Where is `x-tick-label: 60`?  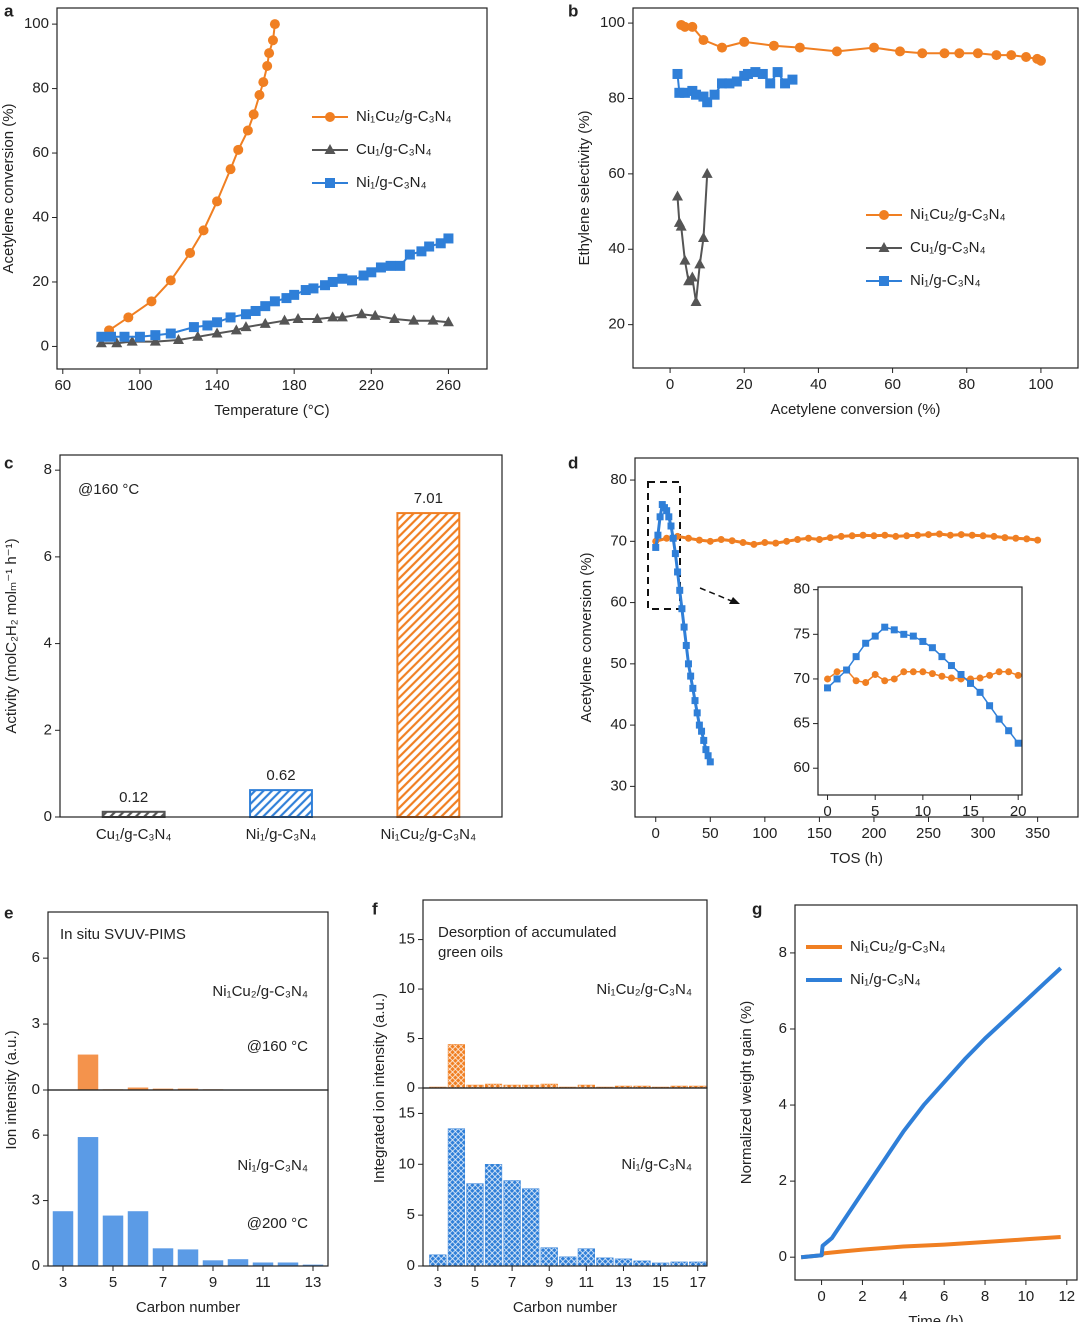
x-tick-label: 60 is located at coordinates (62, 385).